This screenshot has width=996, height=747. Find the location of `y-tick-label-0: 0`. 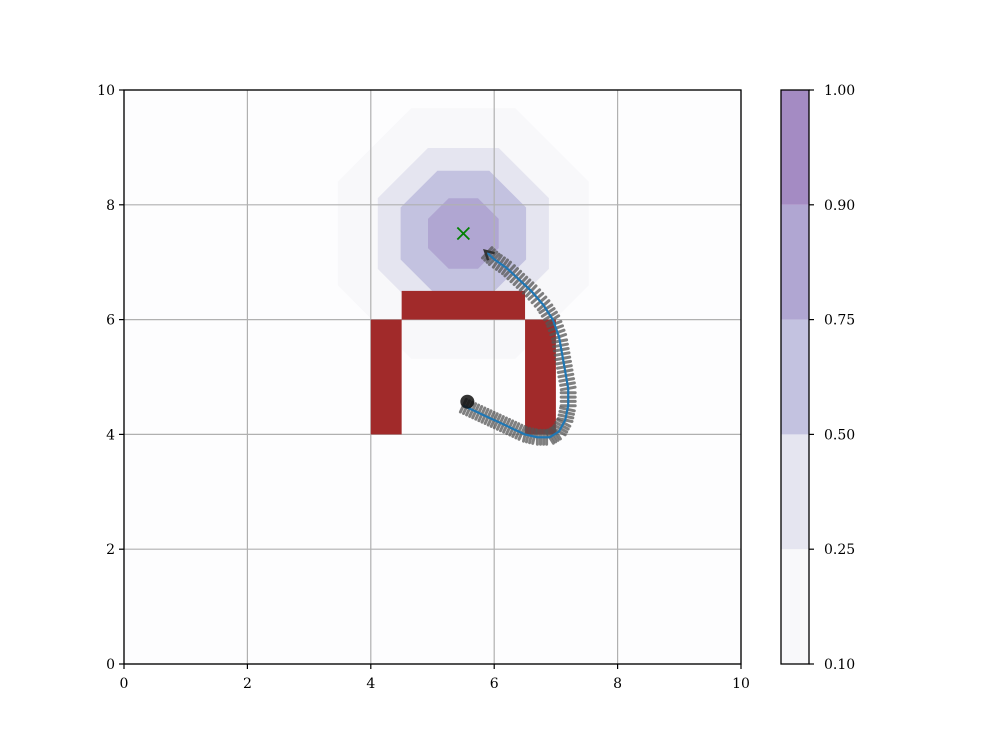

y-tick-label-0: 0 is located at coordinates (110, 665).